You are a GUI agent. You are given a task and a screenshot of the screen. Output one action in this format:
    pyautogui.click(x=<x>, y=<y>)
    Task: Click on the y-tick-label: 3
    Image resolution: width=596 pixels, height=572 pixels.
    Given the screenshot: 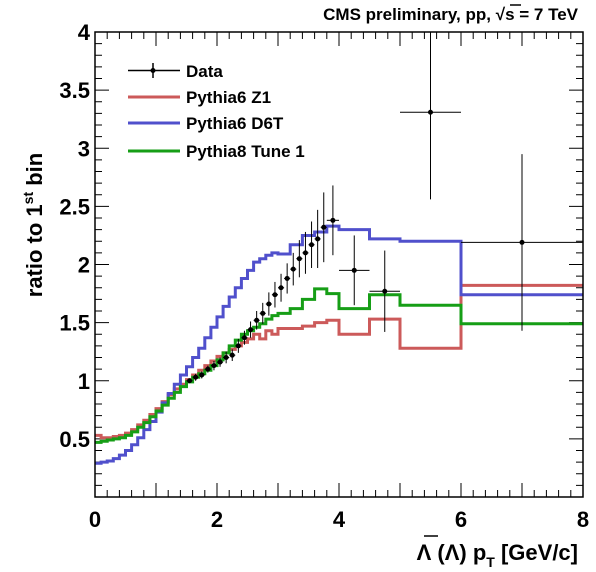 What is the action you would take?
    pyautogui.click(x=84, y=148)
    